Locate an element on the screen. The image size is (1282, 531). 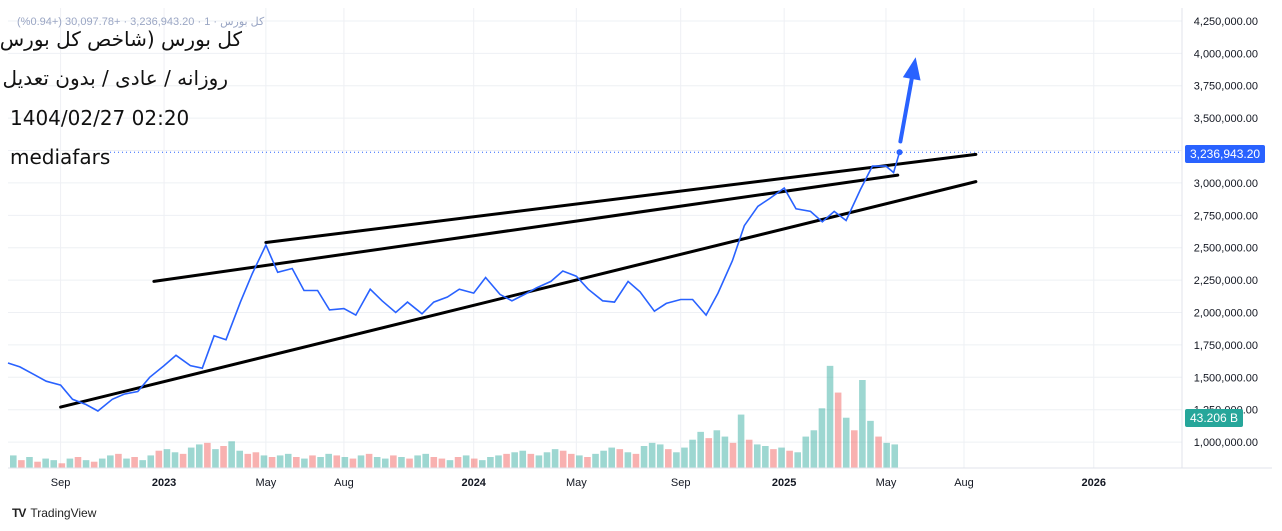
upper-channel-line is located at coordinates (621, 198).